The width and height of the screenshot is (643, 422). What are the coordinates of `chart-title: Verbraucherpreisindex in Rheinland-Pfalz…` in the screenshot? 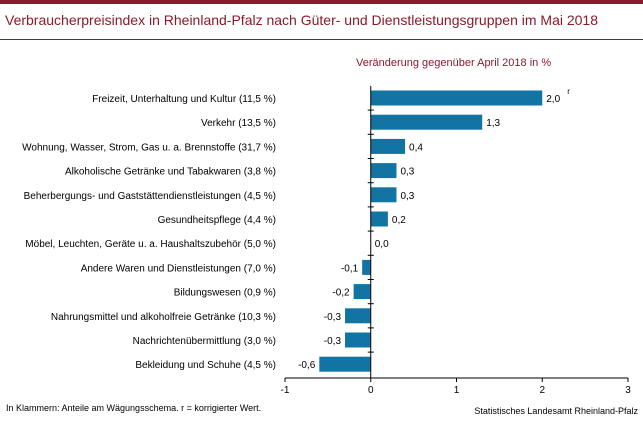 It's located at (302, 20).